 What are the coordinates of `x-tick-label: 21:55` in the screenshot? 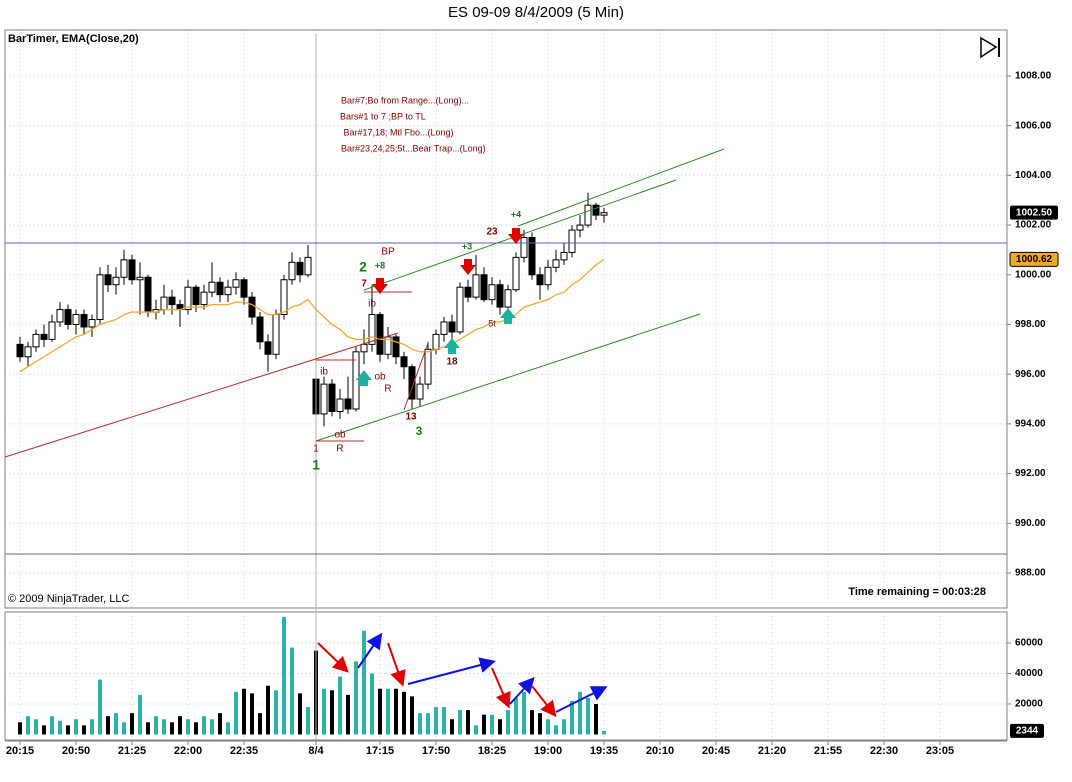 It's located at (828, 751).